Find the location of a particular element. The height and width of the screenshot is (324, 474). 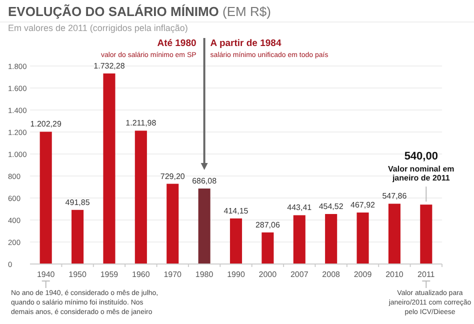

data-label: 287,06 is located at coordinates (267, 225).